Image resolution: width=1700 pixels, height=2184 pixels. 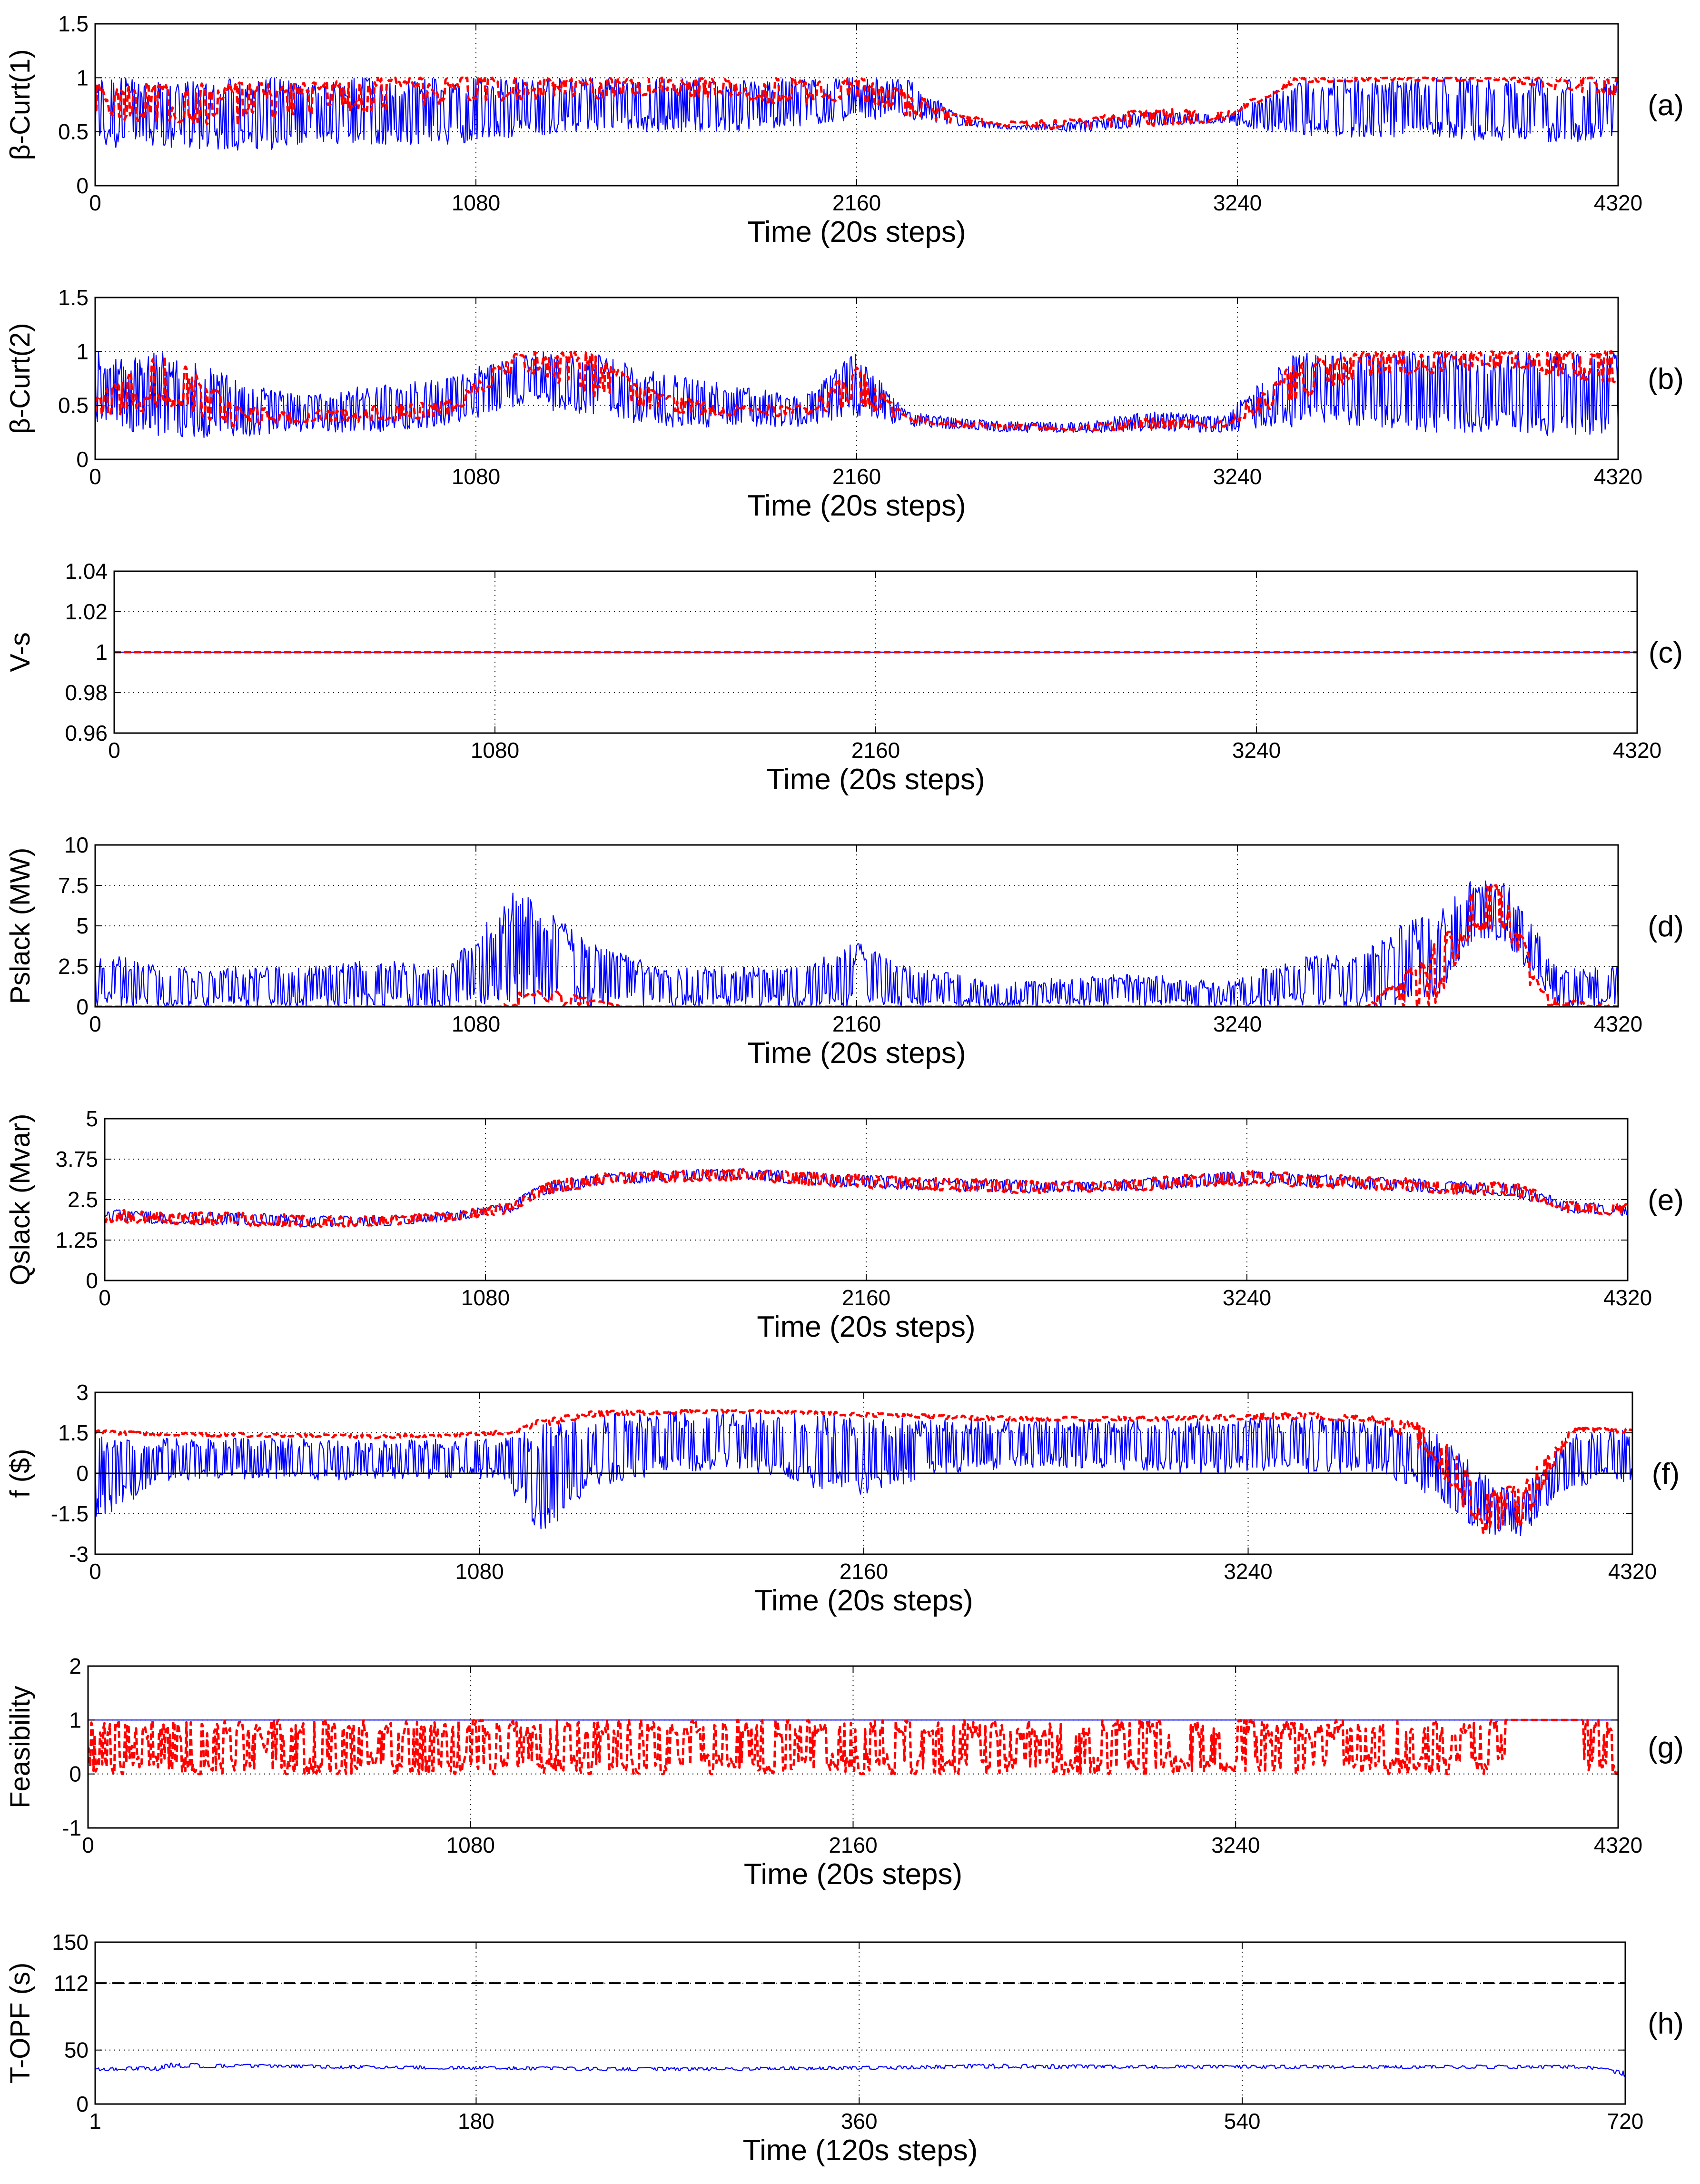 I want to click on plot-area-d, so click(x=856, y=943).